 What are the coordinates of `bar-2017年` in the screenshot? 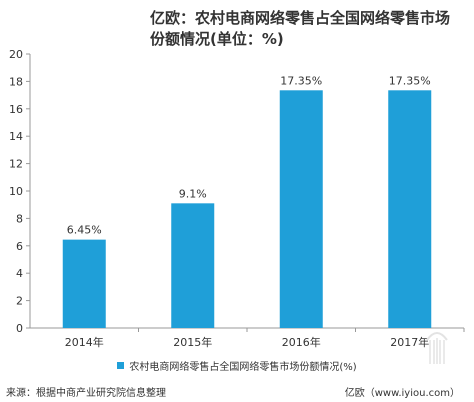 It's located at (410, 209).